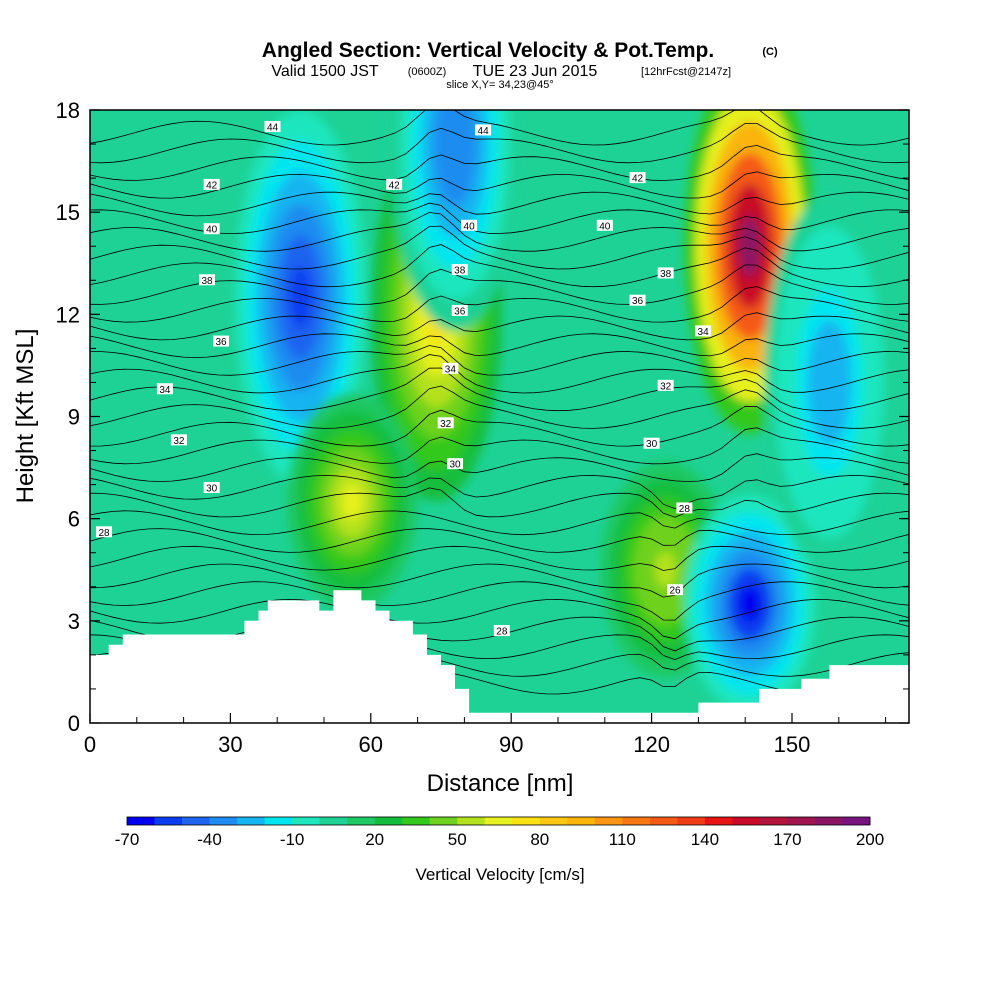 This screenshot has height=1000, width=1000. I want to click on forecast-info: [12hrFcst@2147z], so click(686, 72).